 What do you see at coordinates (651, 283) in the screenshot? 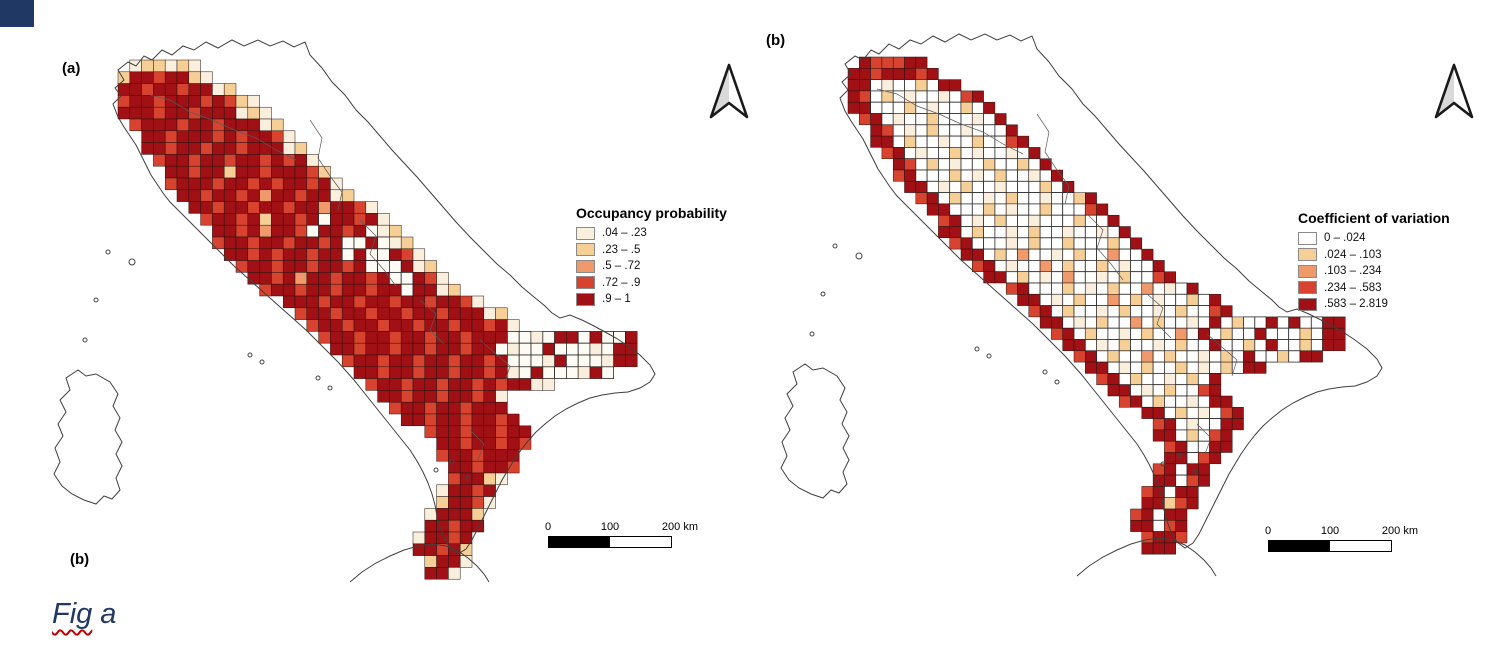
I see `legend-item: .72 – .9` at bounding box center [651, 283].